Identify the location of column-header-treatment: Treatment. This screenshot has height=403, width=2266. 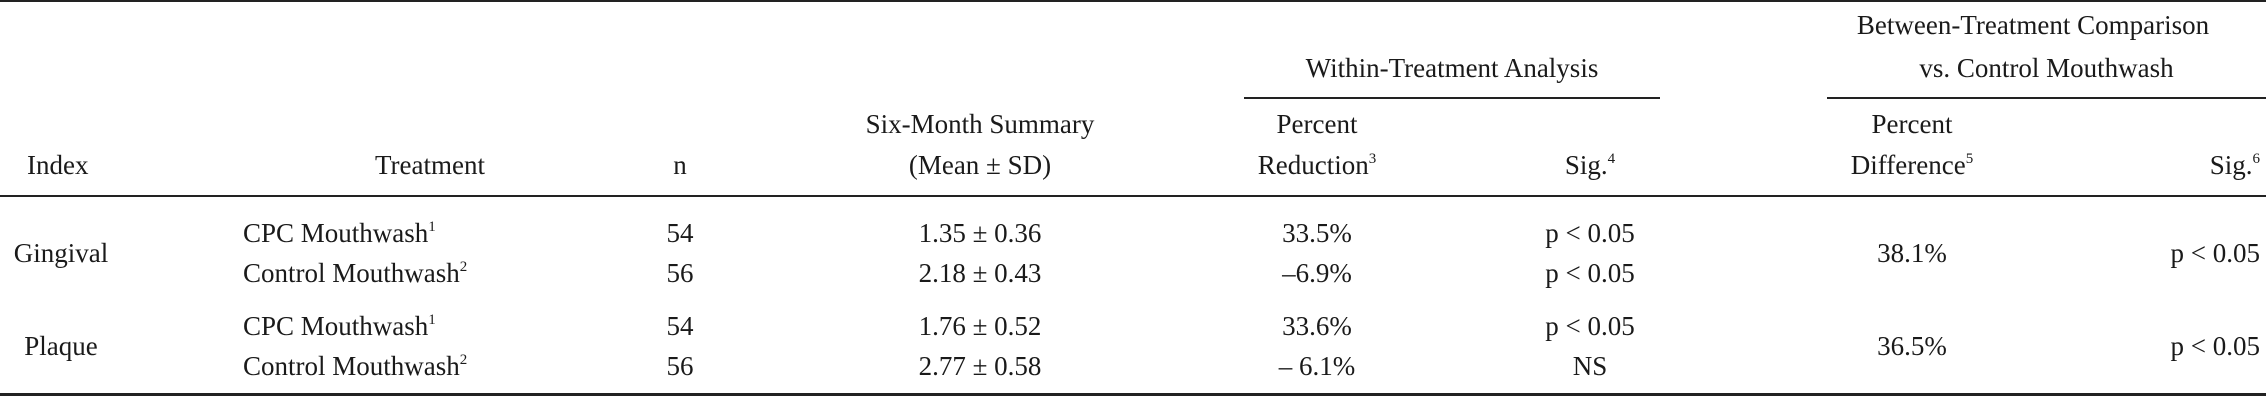
(430, 165).